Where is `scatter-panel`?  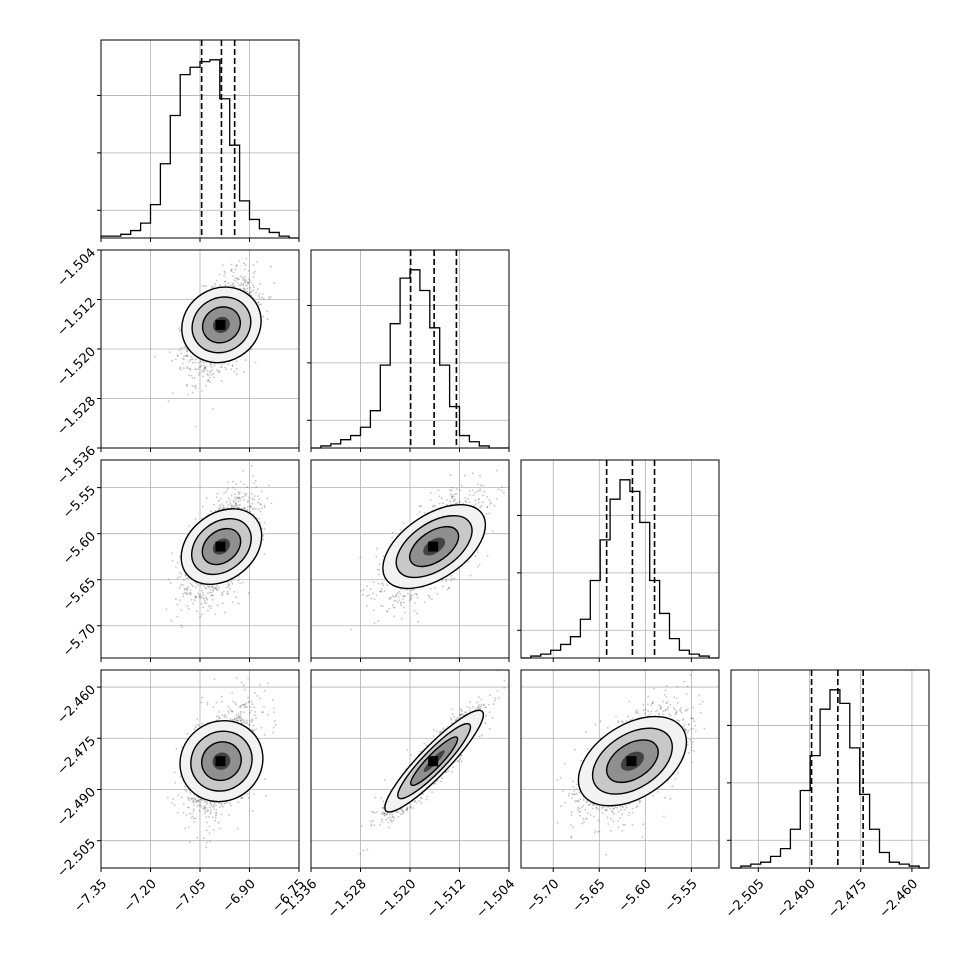
scatter-panel is located at coordinates (410, 560).